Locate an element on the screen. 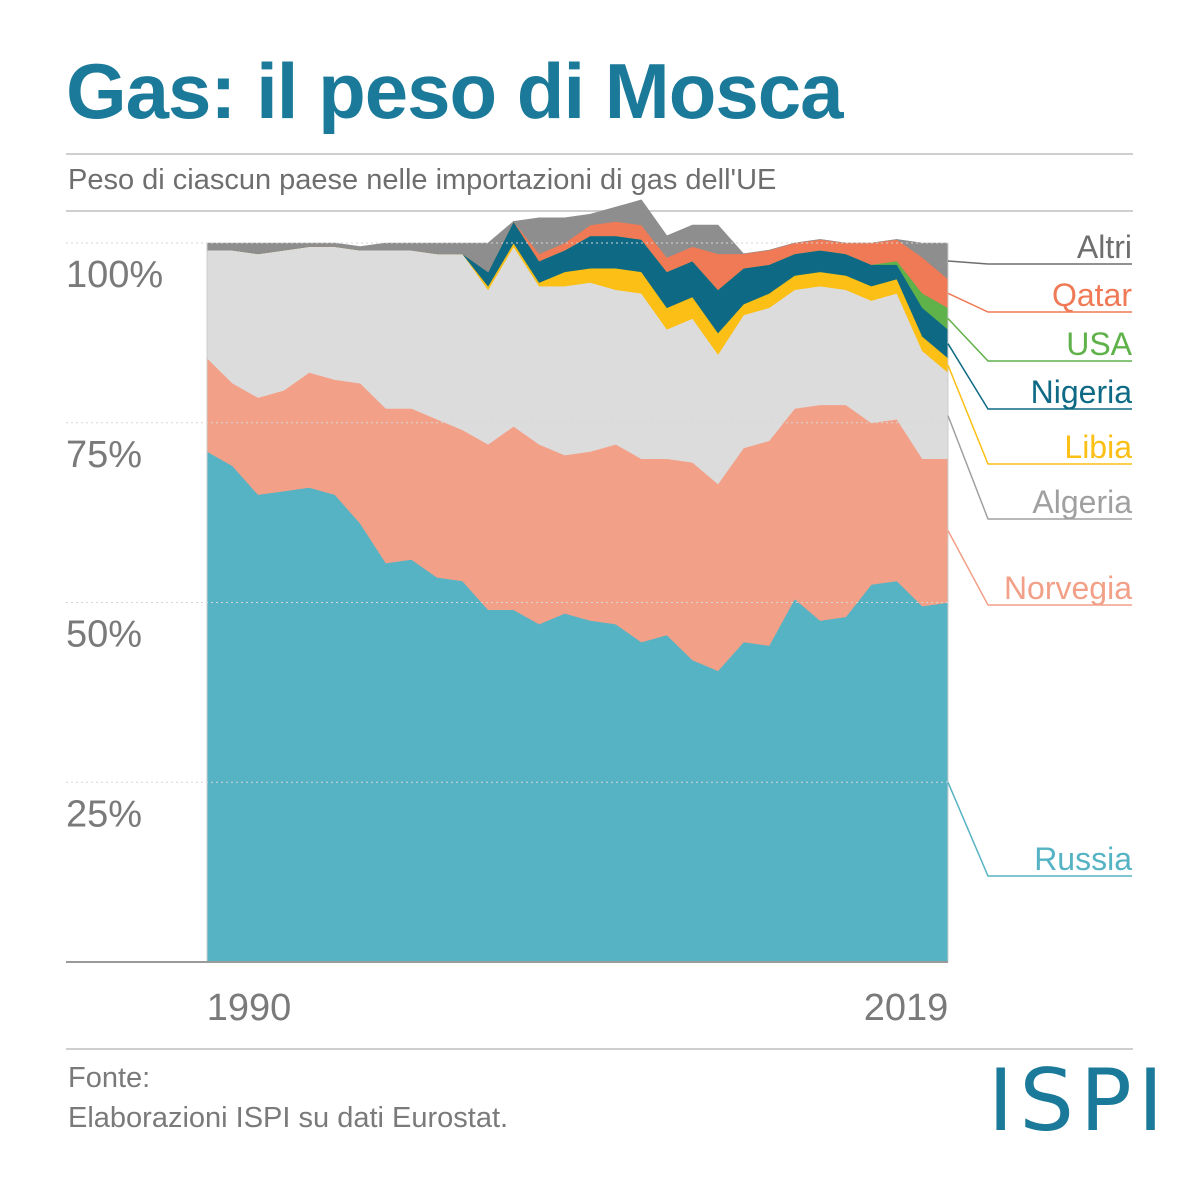 This screenshot has width=1200, height=1200. leader-line-nigeria is located at coordinates (1039, 376).